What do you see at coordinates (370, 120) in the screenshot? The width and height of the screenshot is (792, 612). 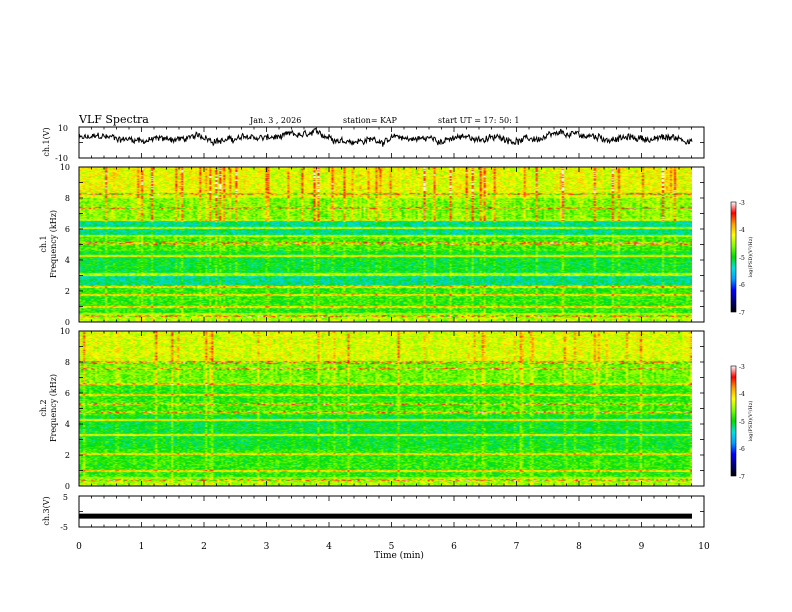 I see `station-label: station= KAP` at bounding box center [370, 120].